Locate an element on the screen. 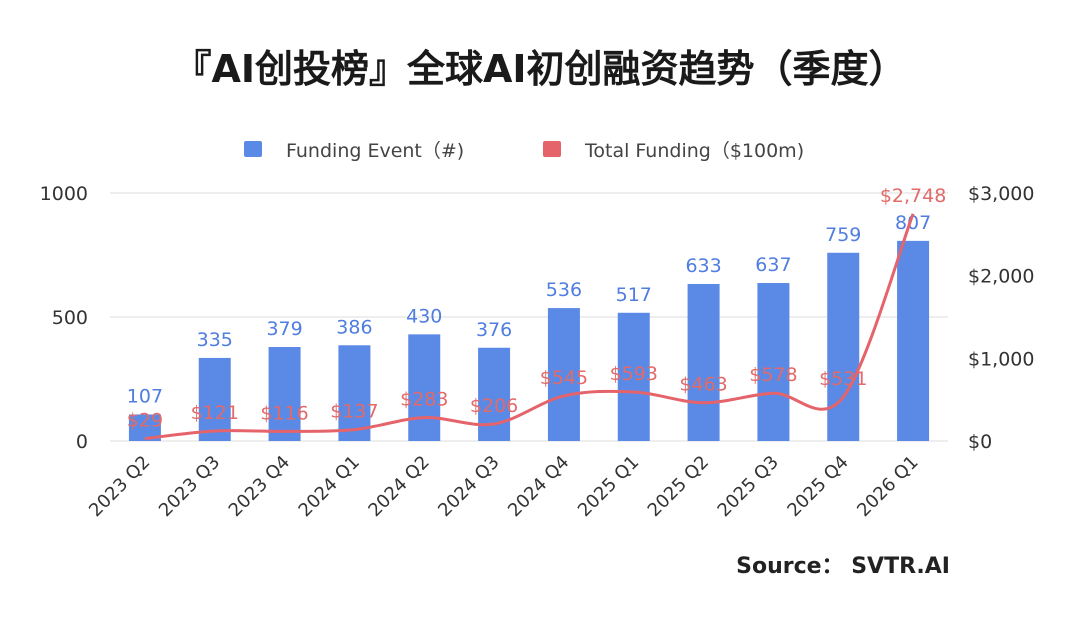 This screenshot has width=1080, height=620. legend-swatch-line is located at coordinates (552, 149).